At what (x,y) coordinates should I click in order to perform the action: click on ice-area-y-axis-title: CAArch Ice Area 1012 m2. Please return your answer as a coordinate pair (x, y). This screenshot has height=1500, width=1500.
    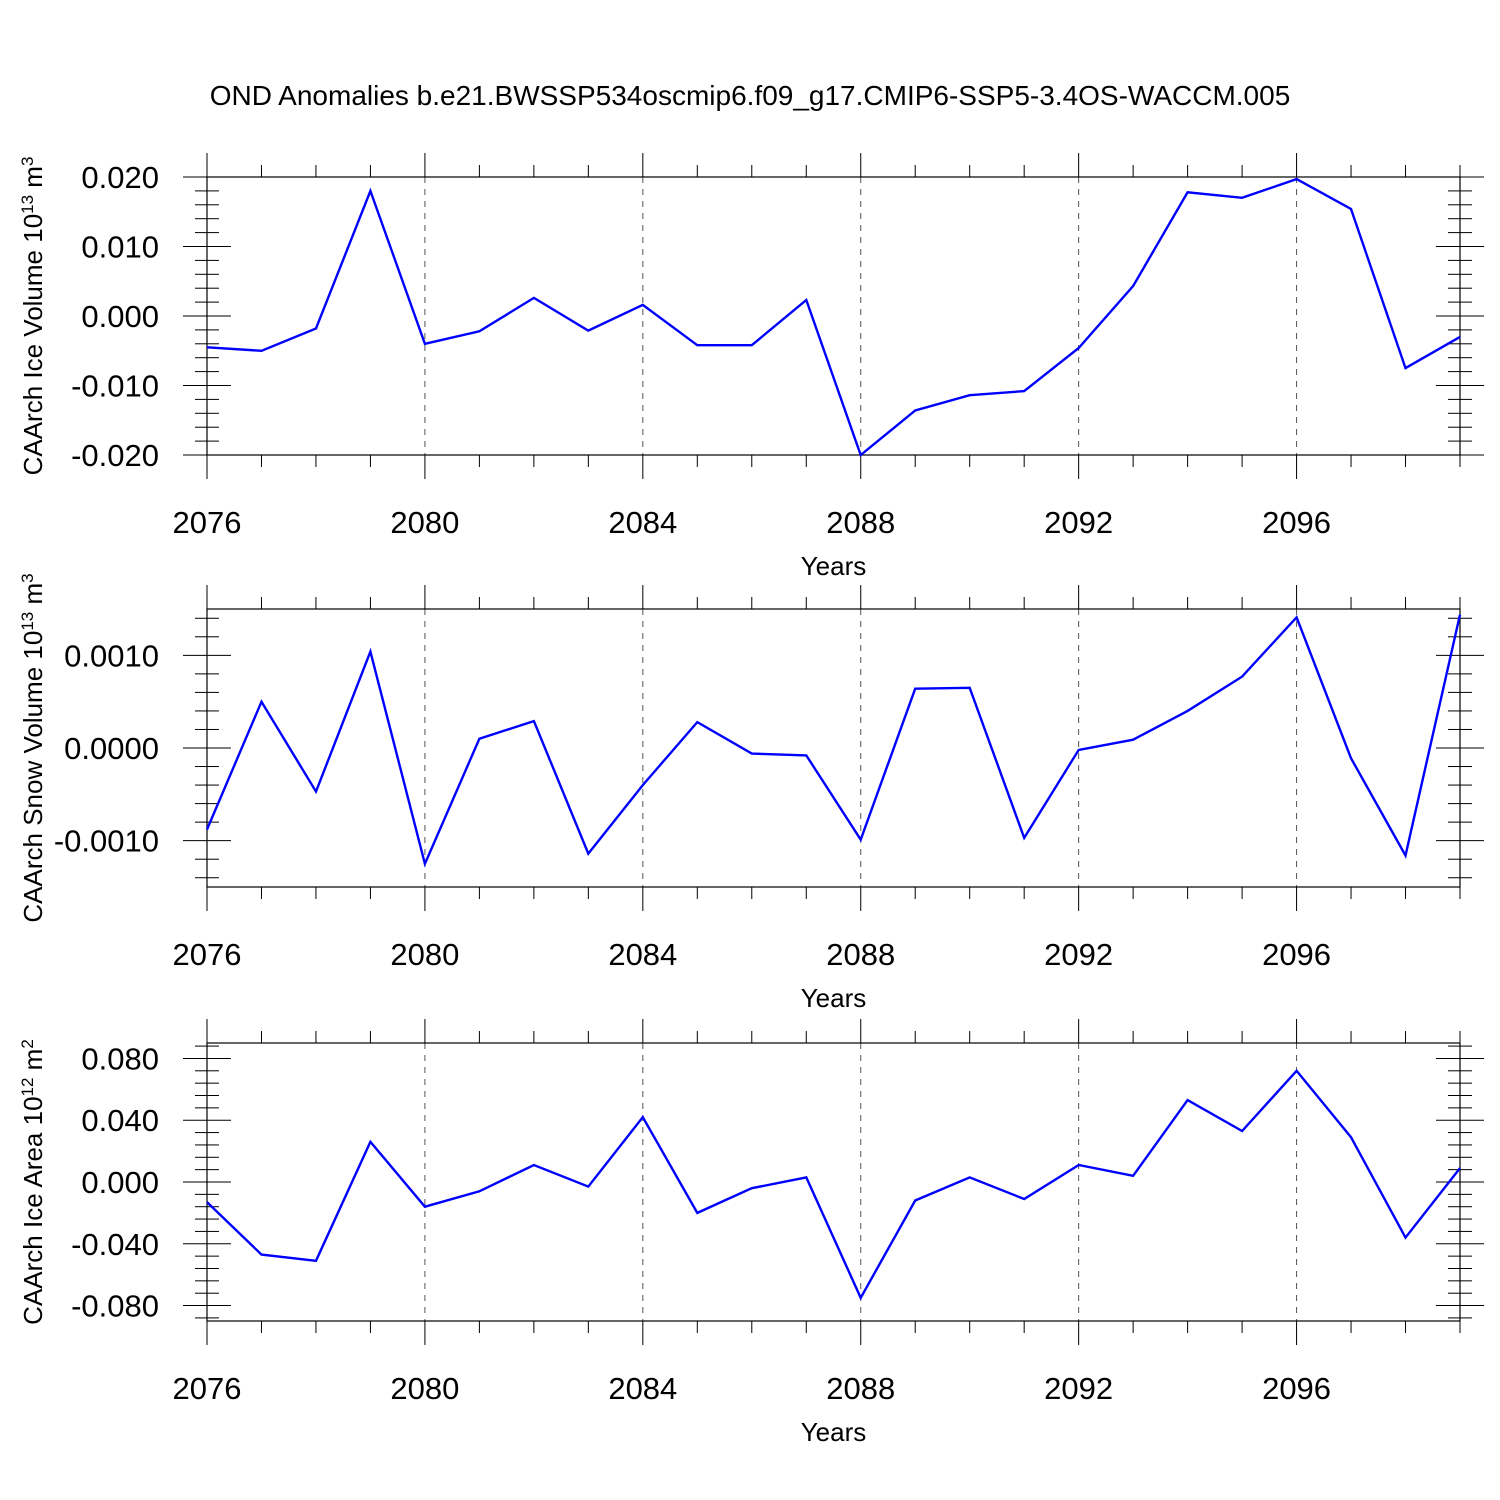
    Looking at the image, I should click on (33, 1182).